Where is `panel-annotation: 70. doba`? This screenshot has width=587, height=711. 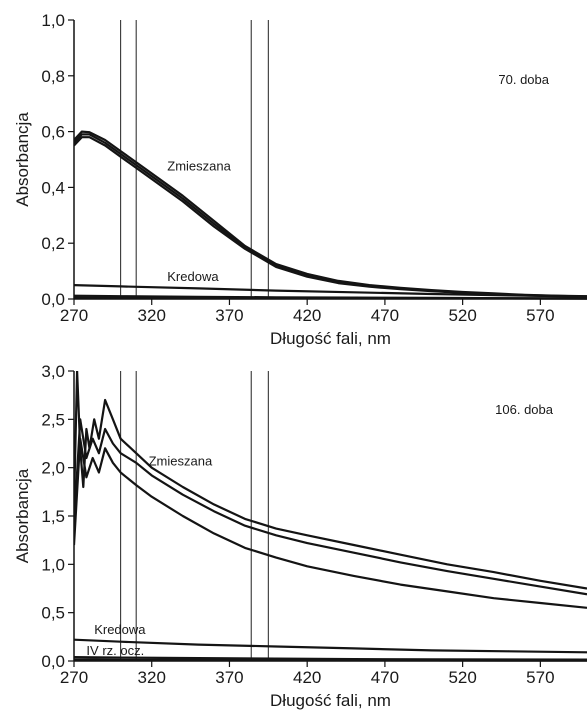
panel-annotation: 70. doba is located at coordinates (523, 79).